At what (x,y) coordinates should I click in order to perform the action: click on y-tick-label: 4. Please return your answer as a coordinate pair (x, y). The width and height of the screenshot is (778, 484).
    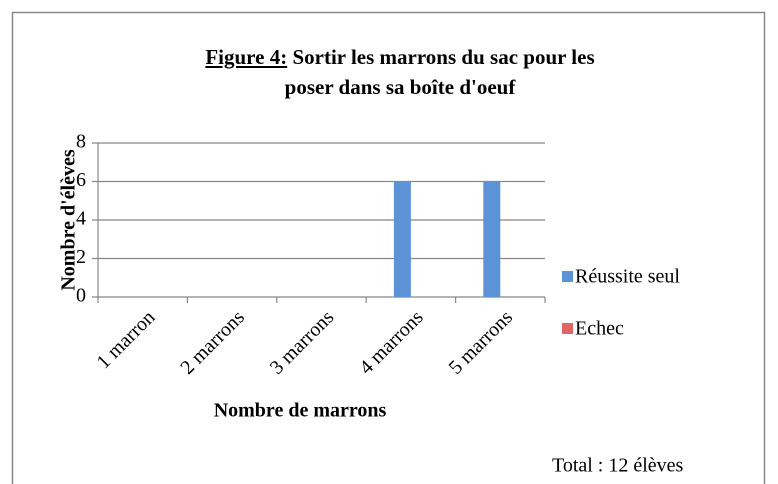
    Looking at the image, I should click on (81, 219).